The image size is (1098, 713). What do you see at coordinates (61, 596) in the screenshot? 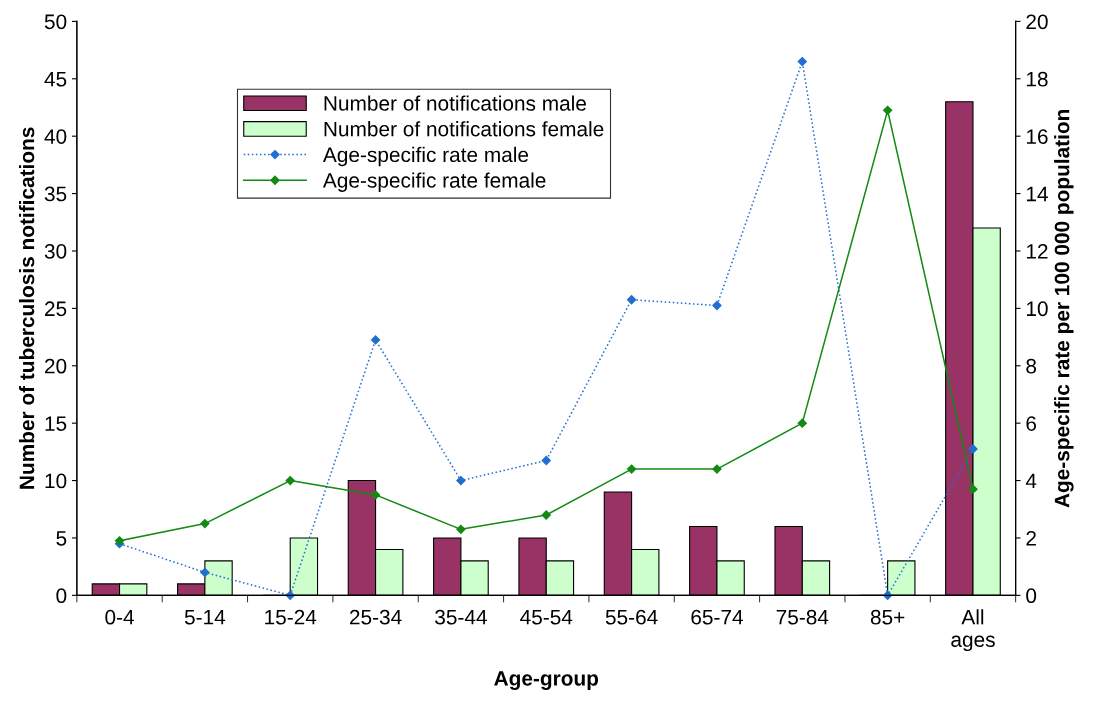
I see `y-tick-label: 0` at bounding box center [61, 596].